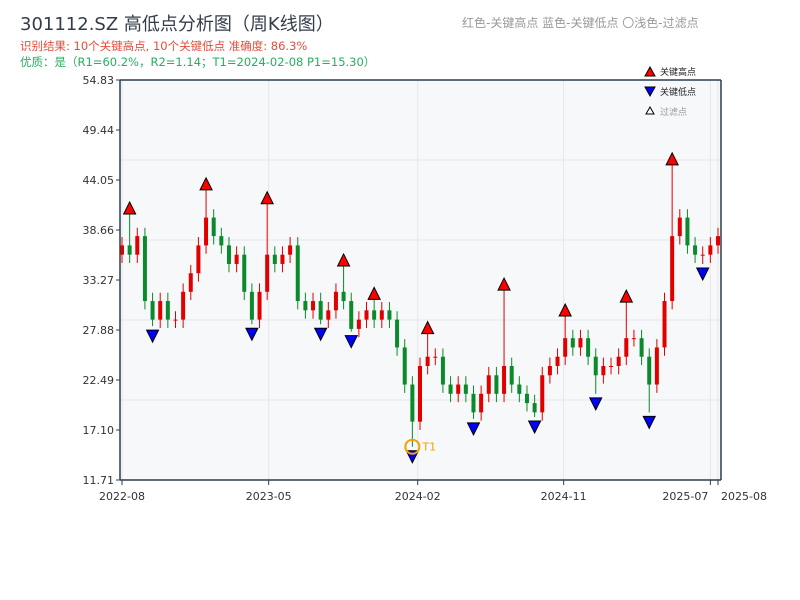  What do you see at coordinates (564, 496) in the screenshot?
I see `x-tick-label: 2024-11` at bounding box center [564, 496].